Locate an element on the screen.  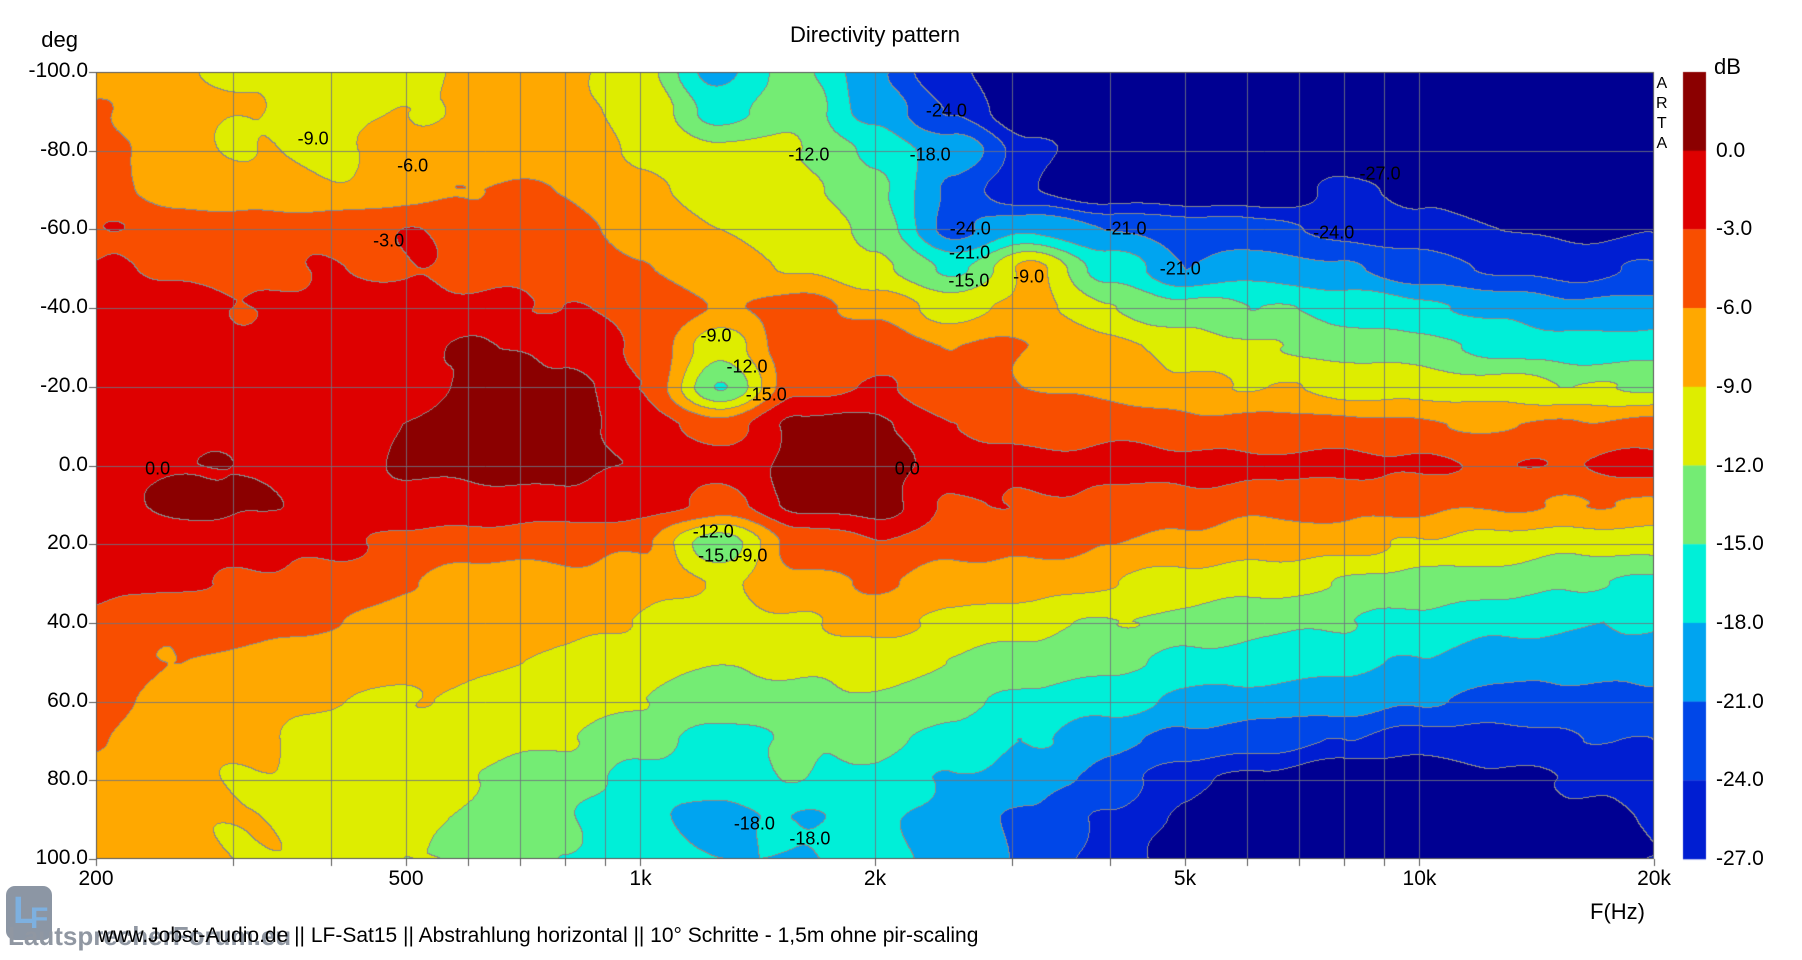
y-tick-label: 20.0 is located at coordinates (67, 543).